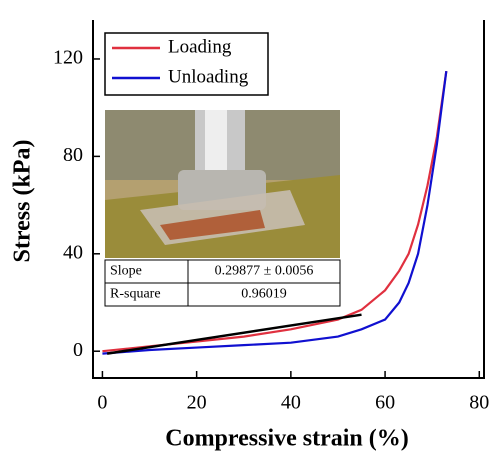 The height and width of the screenshot is (462, 497). Describe the element at coordinates (291, 403) in the screenshot. I see `x-tick-label: 40` at that location.